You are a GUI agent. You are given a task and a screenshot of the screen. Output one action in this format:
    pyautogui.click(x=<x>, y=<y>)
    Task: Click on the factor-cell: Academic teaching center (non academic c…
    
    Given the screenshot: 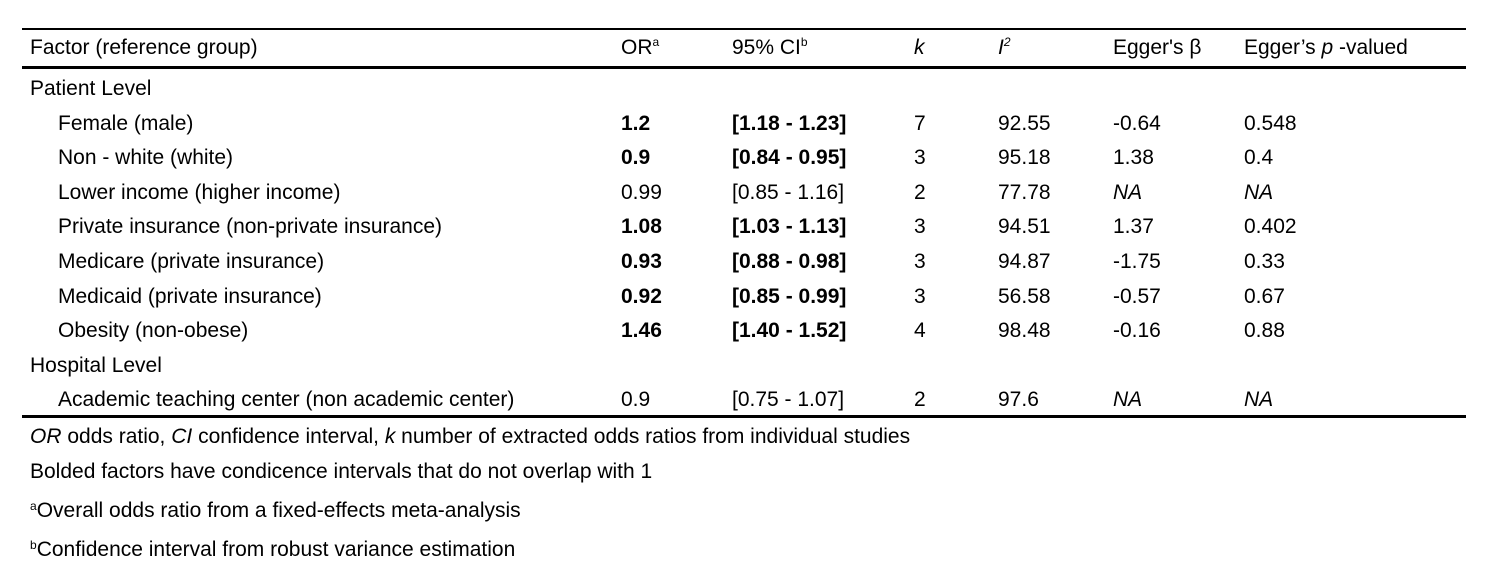 What is the action you would take?
    pyautogui.click(x=286, y=400)
    